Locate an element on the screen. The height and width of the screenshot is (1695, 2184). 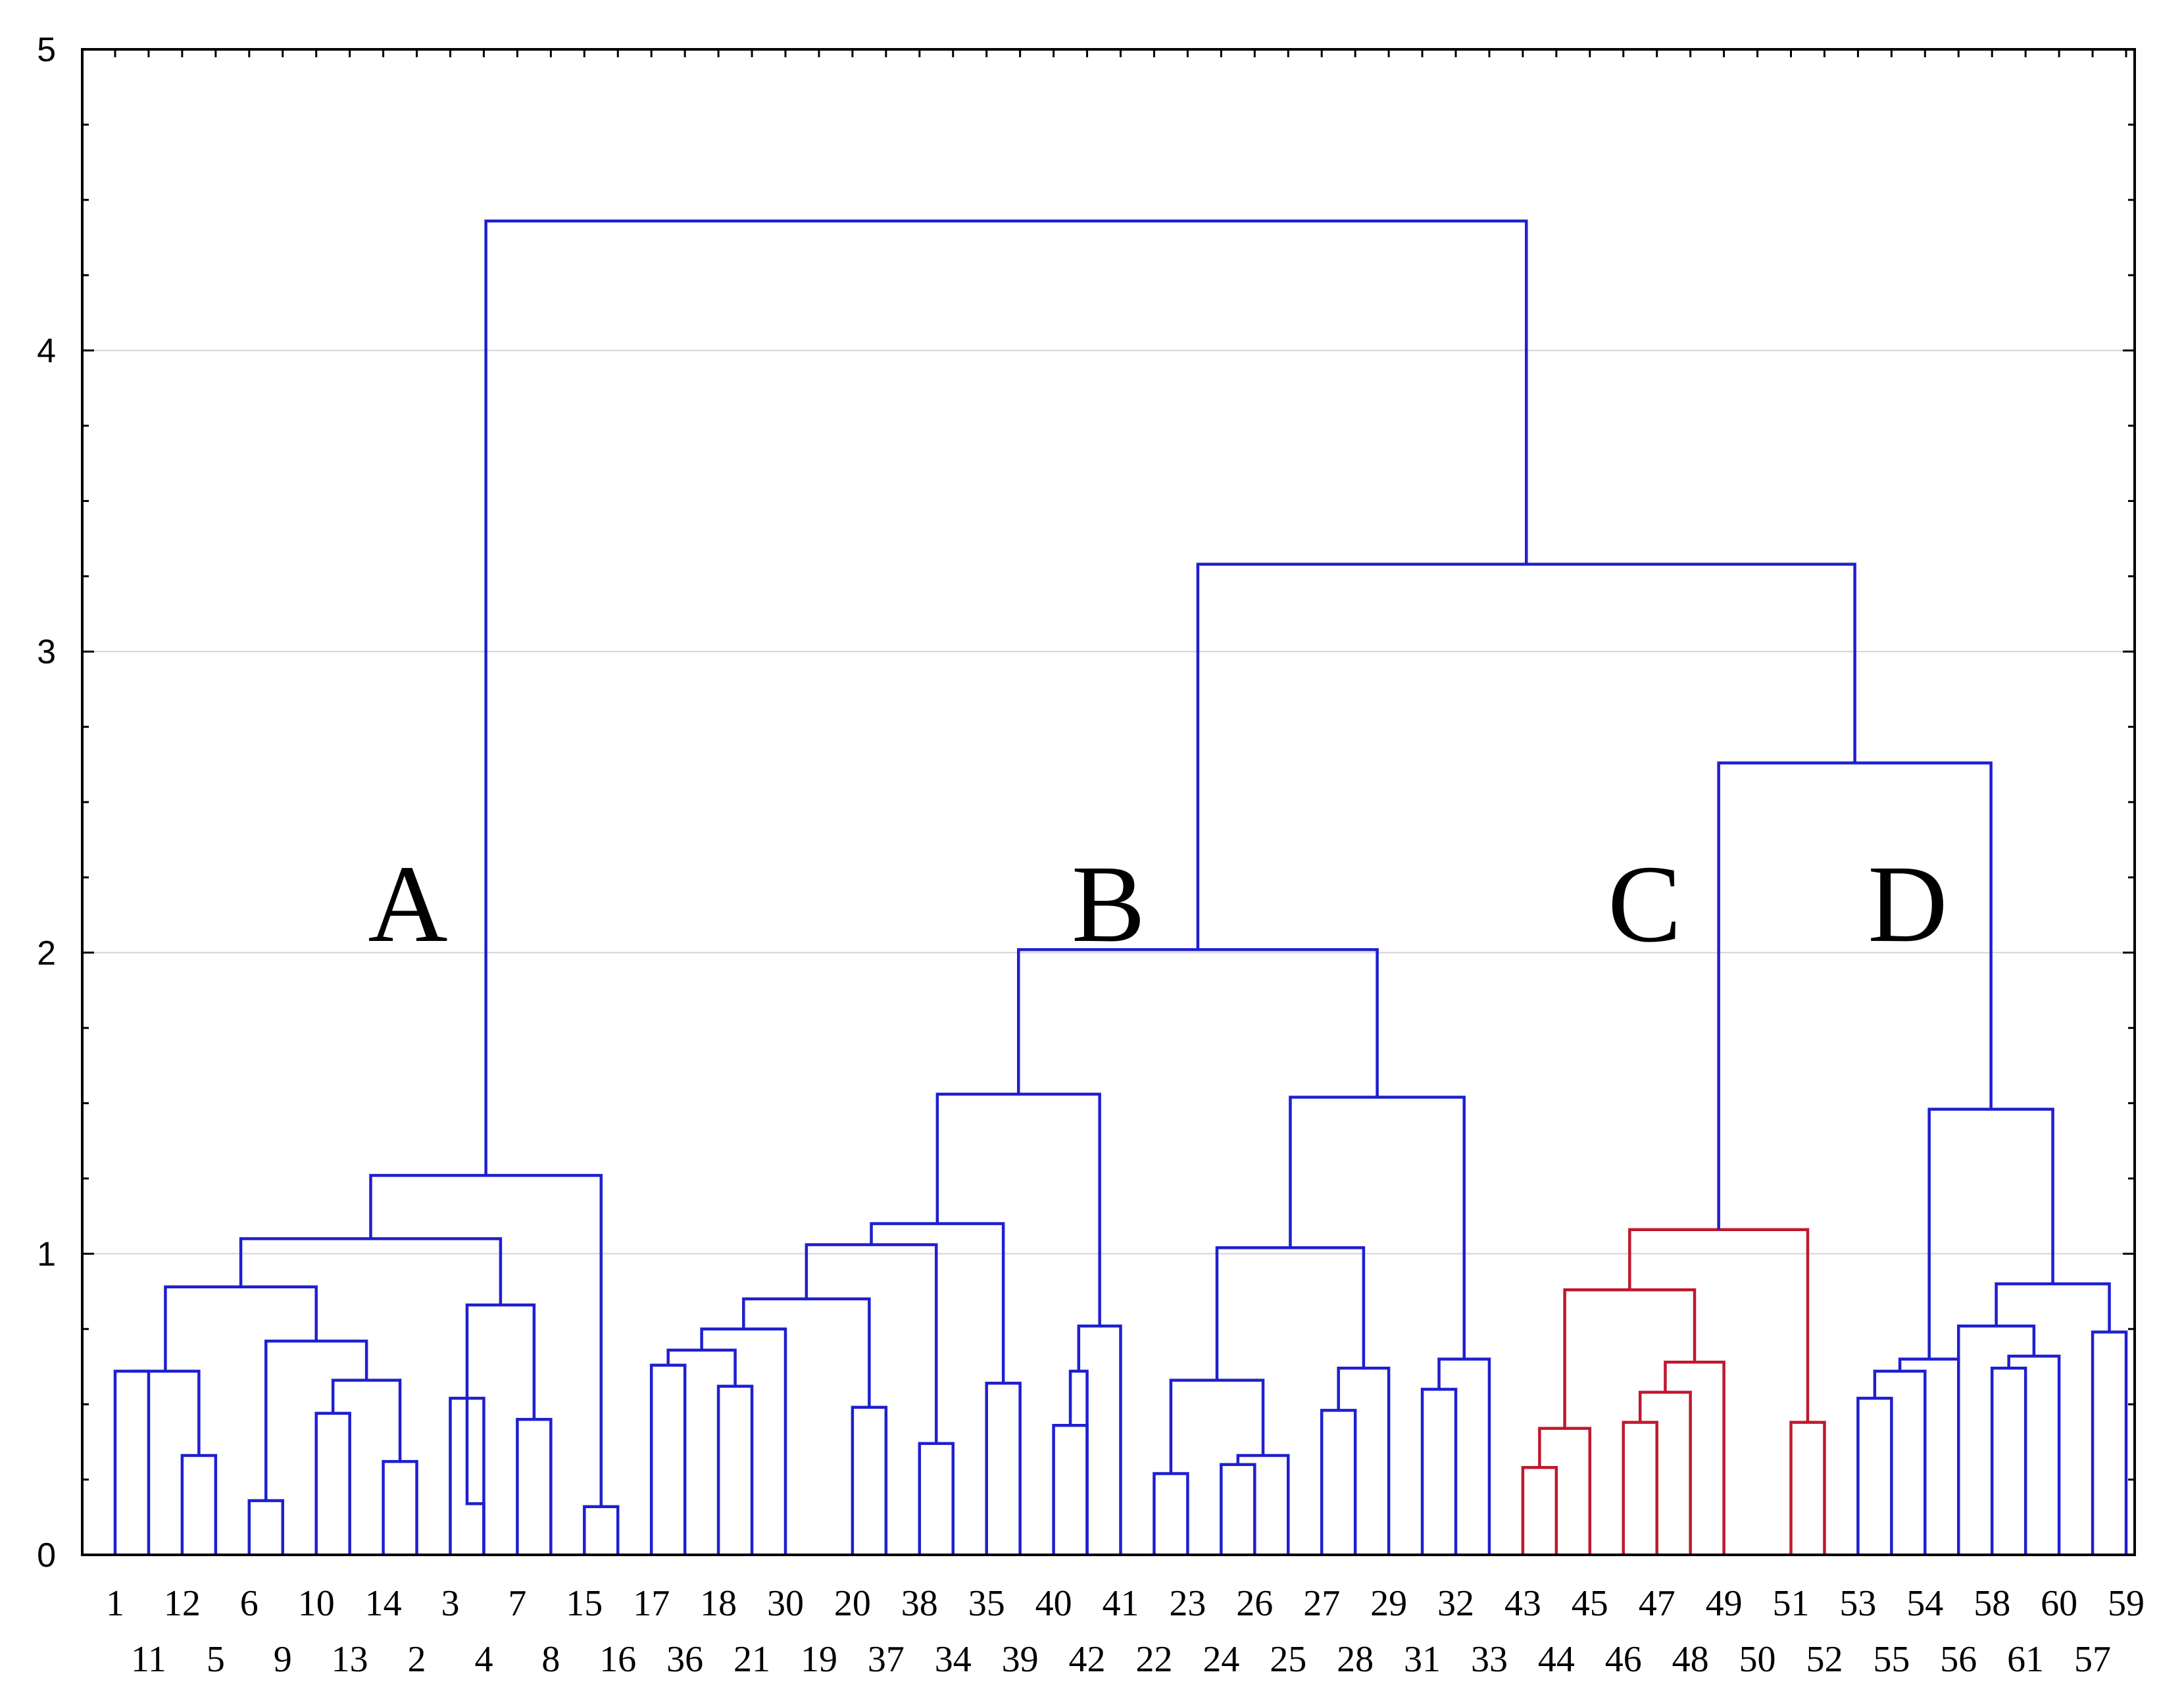
link-a14 is located at coordinates (371, 1271).